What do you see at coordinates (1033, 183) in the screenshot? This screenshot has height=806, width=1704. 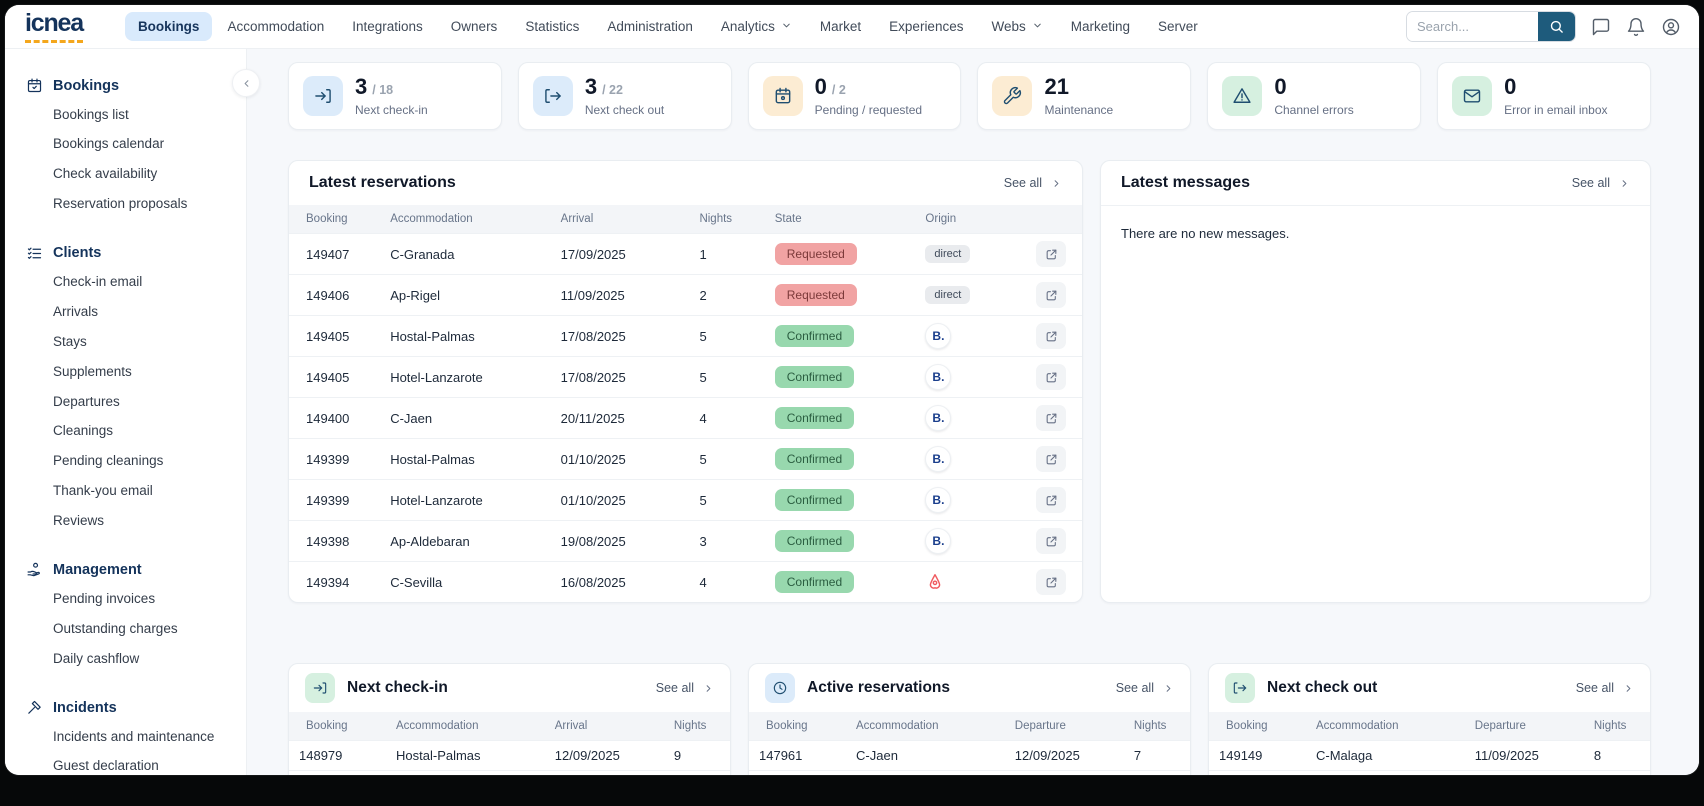 I see `latest-reservations-see-all-link: See all` at bounding box center [1033, 183].